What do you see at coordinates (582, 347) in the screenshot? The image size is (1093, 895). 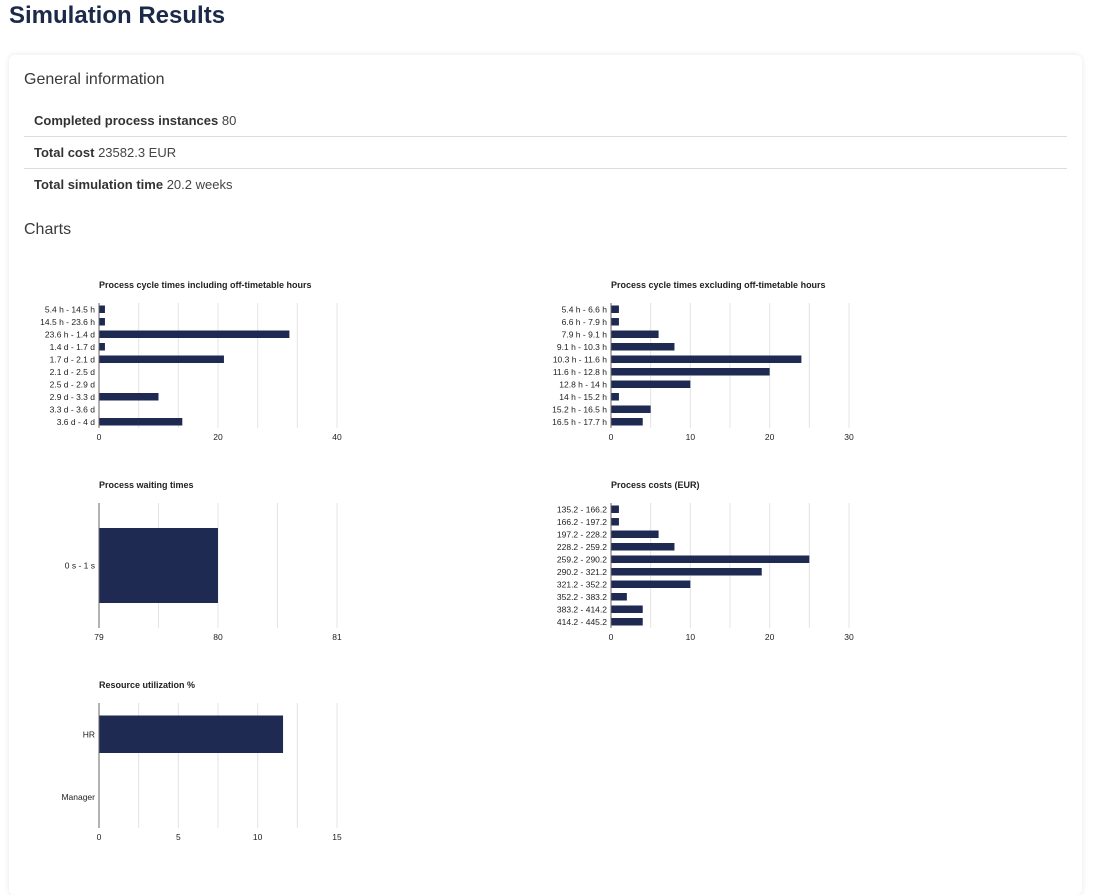 I see `category-label: 9.1 h - 10.3 h` at bounding box center [582, 347].